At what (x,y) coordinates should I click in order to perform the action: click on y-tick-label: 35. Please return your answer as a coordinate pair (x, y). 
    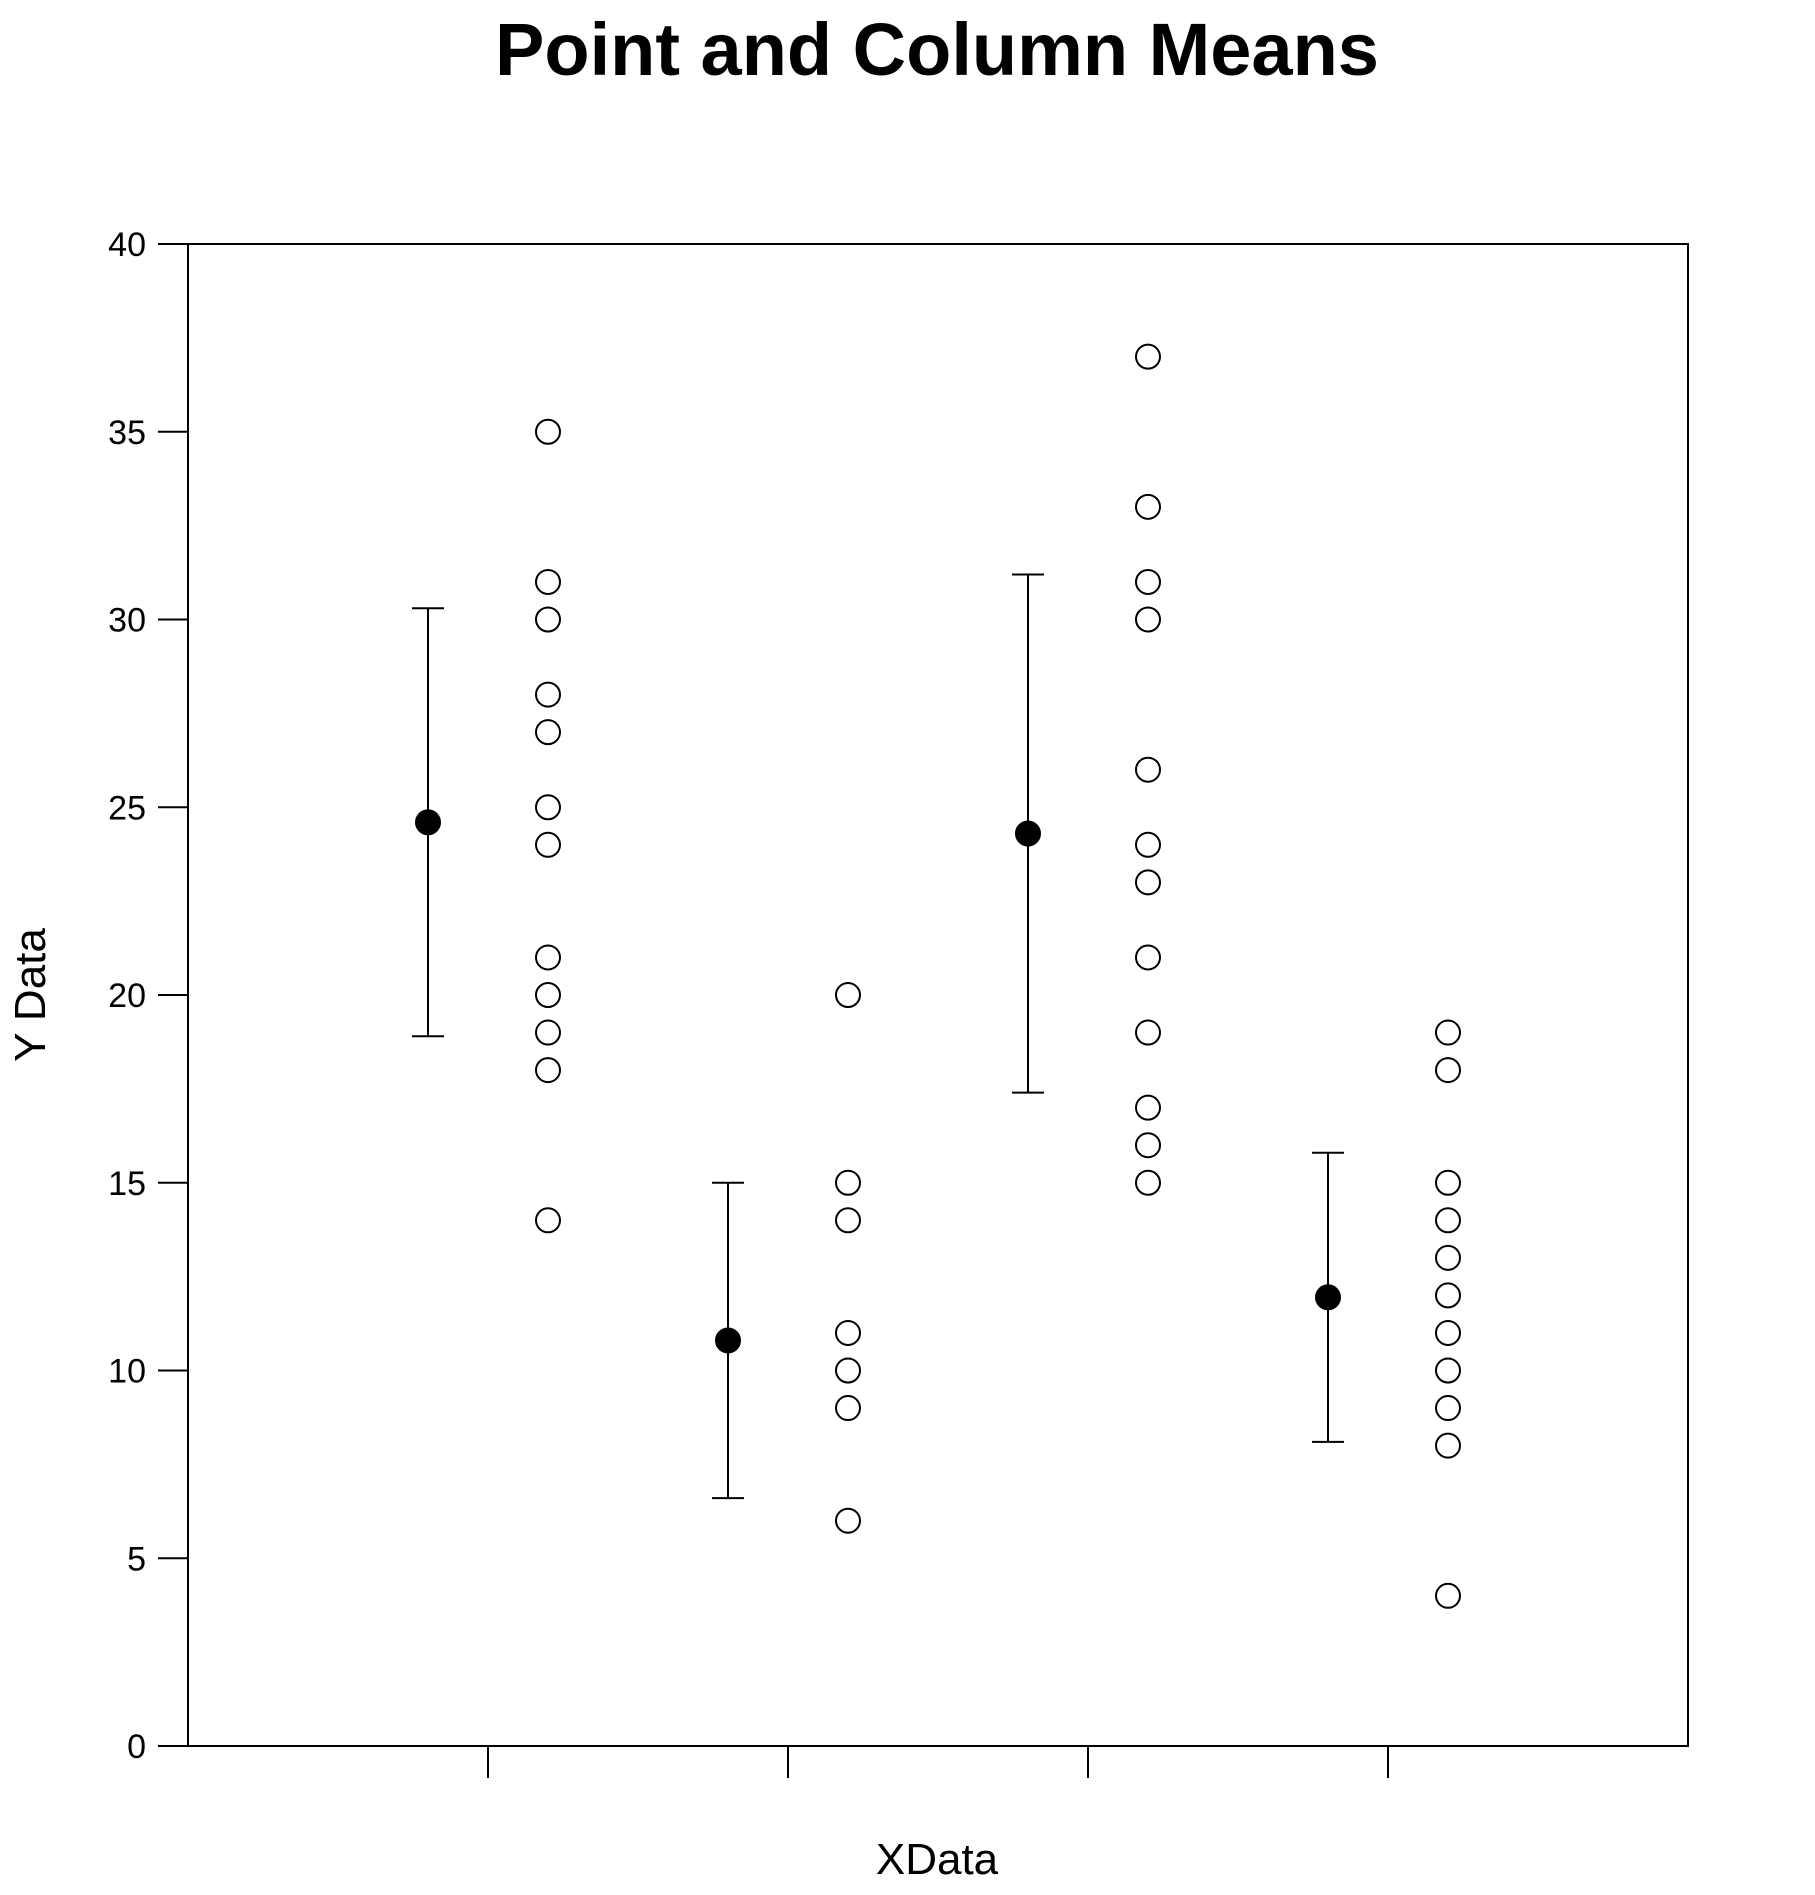
    Looking at the image, I should click on (127, 433).